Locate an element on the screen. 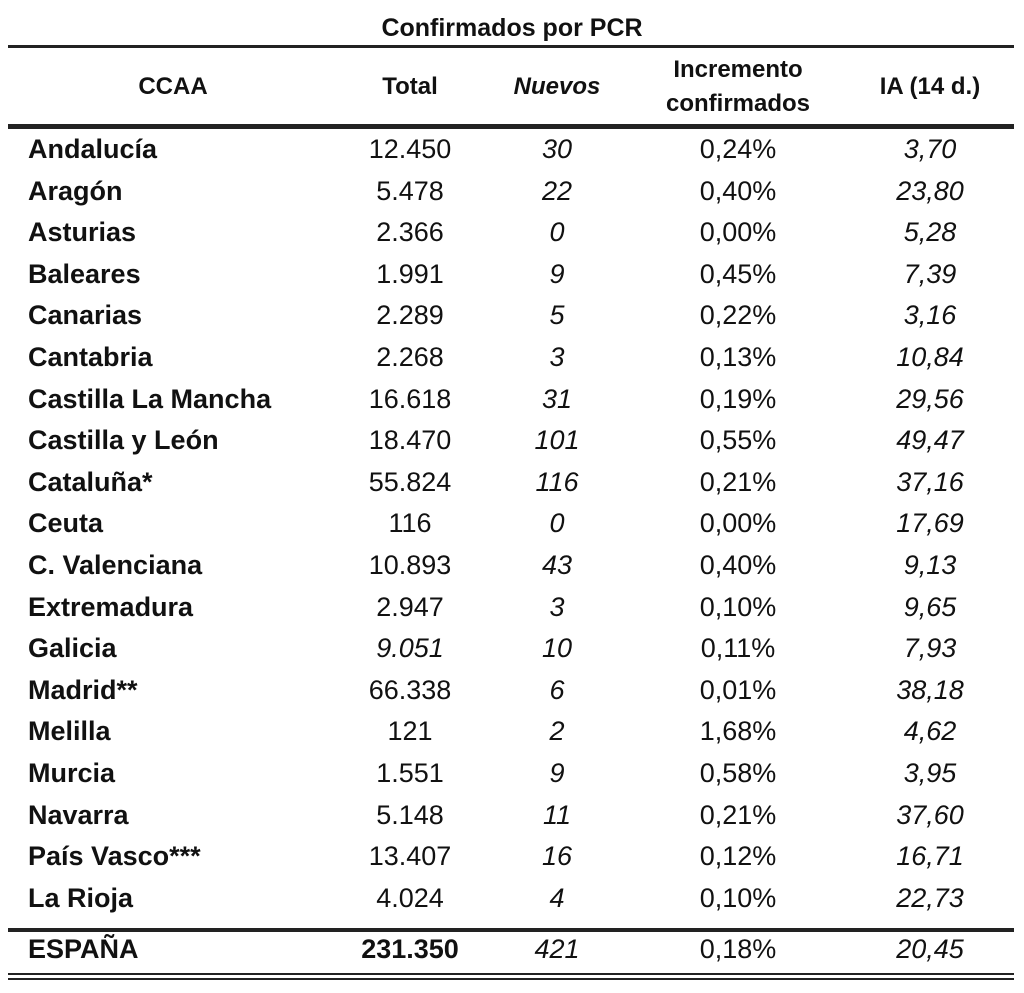 The width and height of the screenshot is (1024, 993). cell-nuevos: 116 is located at coordinates (557, 481).